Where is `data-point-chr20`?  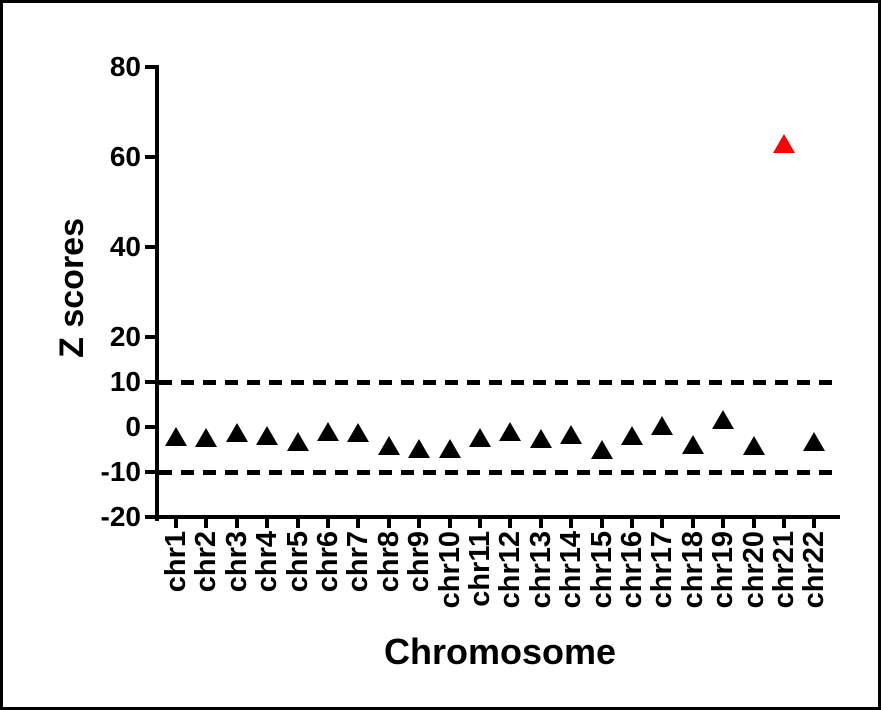 data-point-chr20 is located at coordinates (753, 446).